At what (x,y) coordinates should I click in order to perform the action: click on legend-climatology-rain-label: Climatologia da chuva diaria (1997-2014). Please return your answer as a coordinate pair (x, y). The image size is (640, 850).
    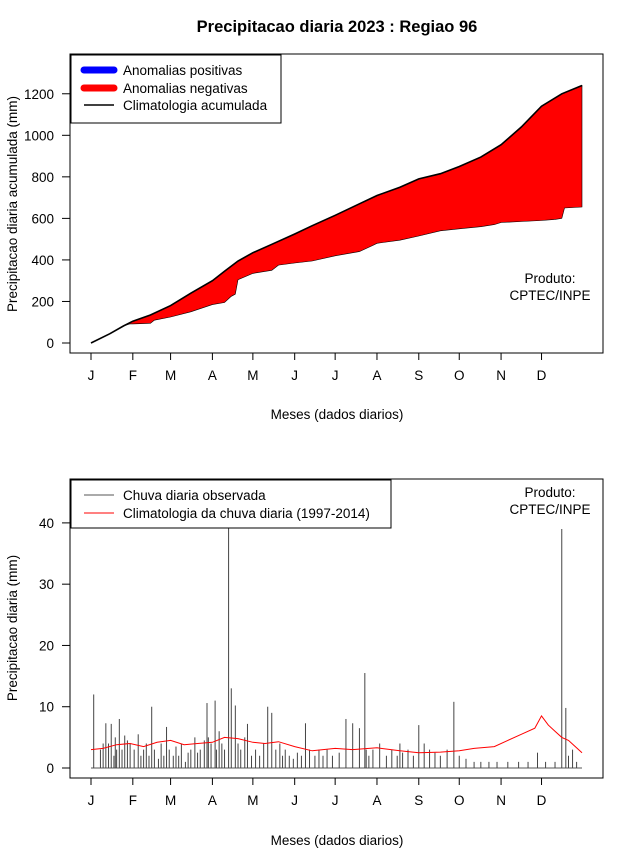
    Looking at the image, I should click on (246, 513).